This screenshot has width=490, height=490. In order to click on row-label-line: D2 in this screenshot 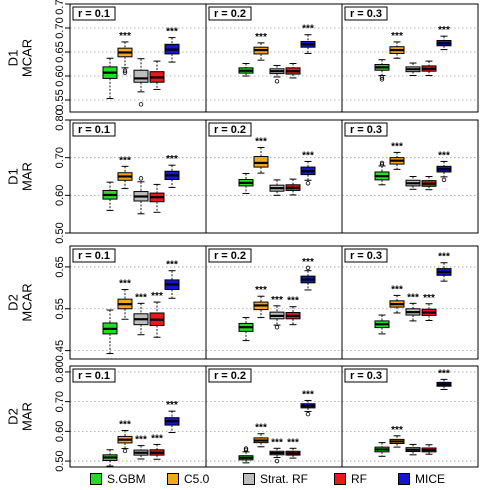, I will do `click(12, 416)`.